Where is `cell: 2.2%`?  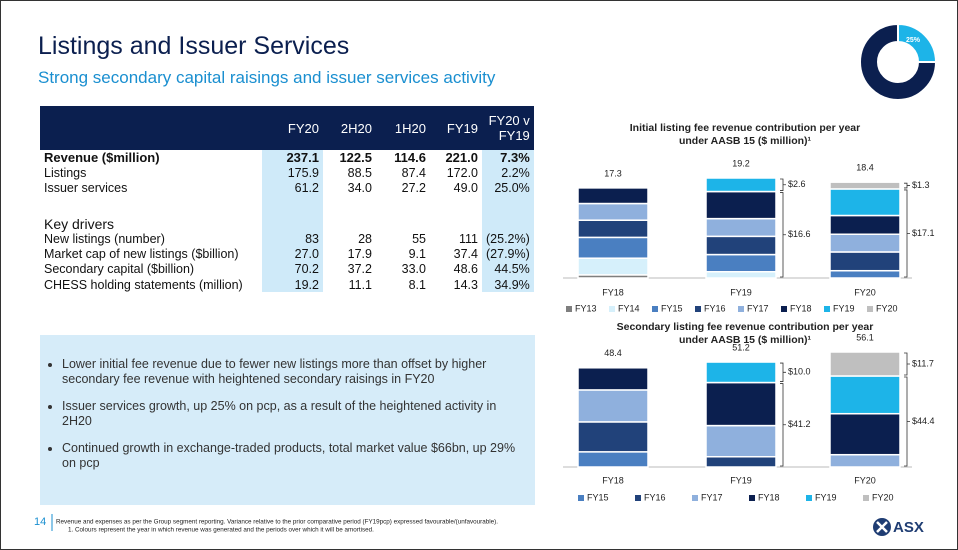 cell: 2.2% is located at coordinates (508, 173).